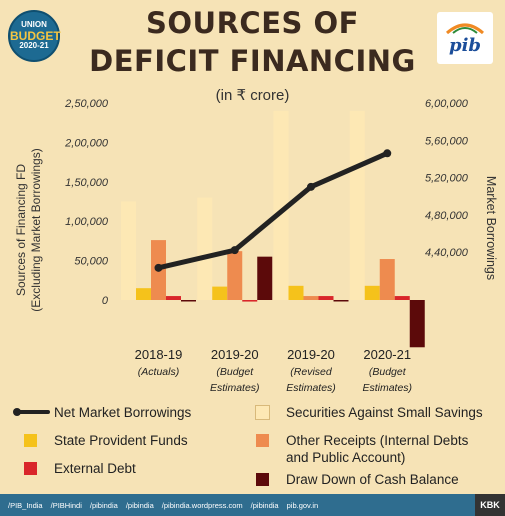 The image size is (505, 516). I want to click on footer-handle-twitter: /PIB_India, so click(25, 505).